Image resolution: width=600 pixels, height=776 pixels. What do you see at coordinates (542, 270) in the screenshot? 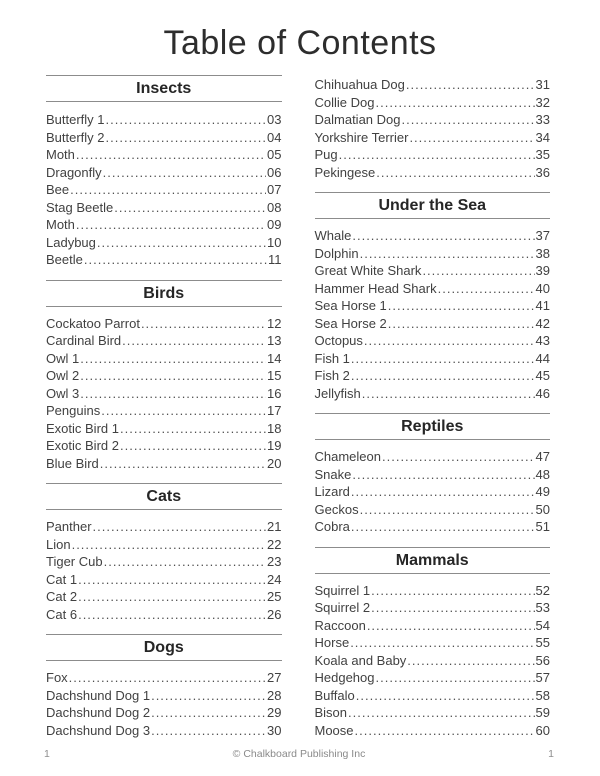
I see `entry-page-number: 39` at bounding box center [542, 270].